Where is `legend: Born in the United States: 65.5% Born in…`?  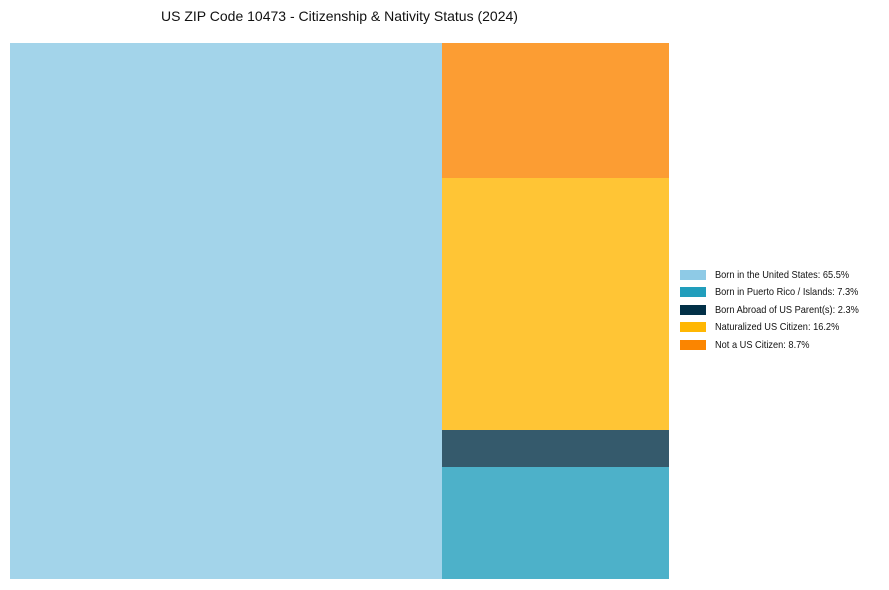
legend: Born in the United States: 65.5% Born in… is located at coordinates (779, 310).